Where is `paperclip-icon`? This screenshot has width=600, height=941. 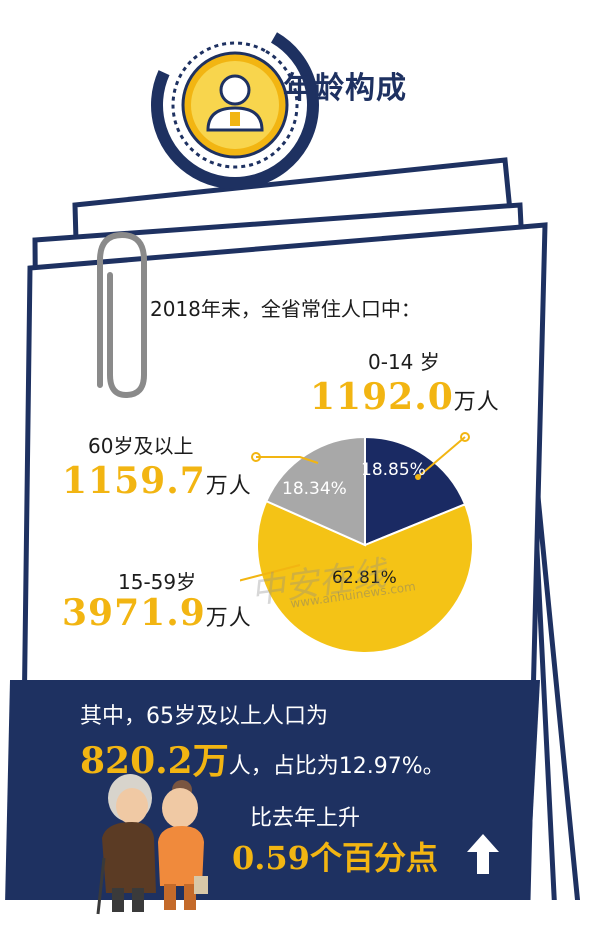
paperclip-icon is located at coordinates (122, 315).